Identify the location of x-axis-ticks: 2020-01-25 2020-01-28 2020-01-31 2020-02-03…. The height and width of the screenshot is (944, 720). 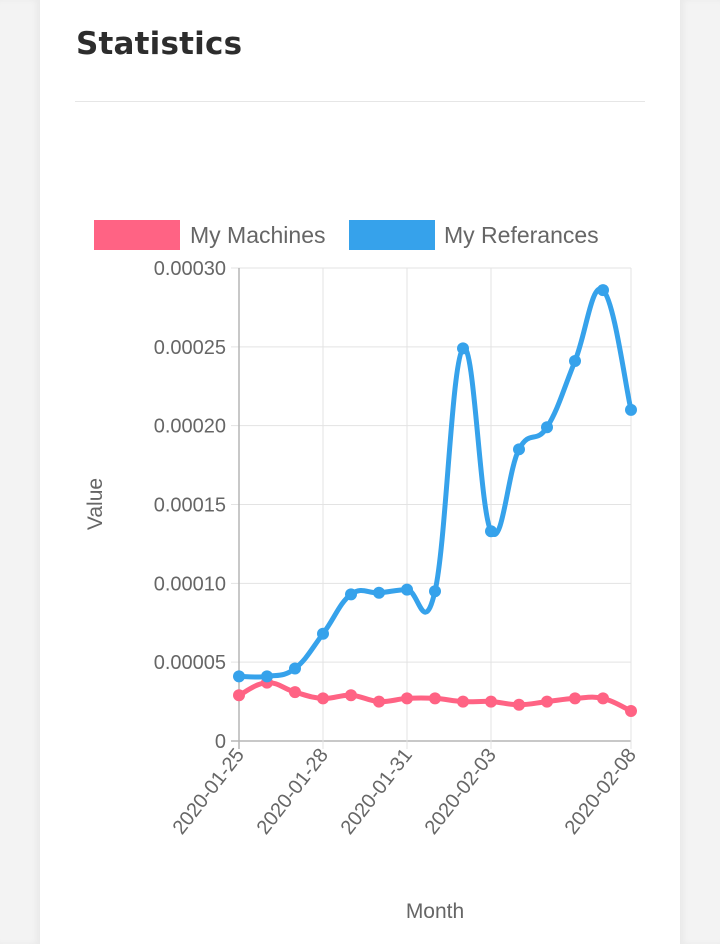
(405, 792).